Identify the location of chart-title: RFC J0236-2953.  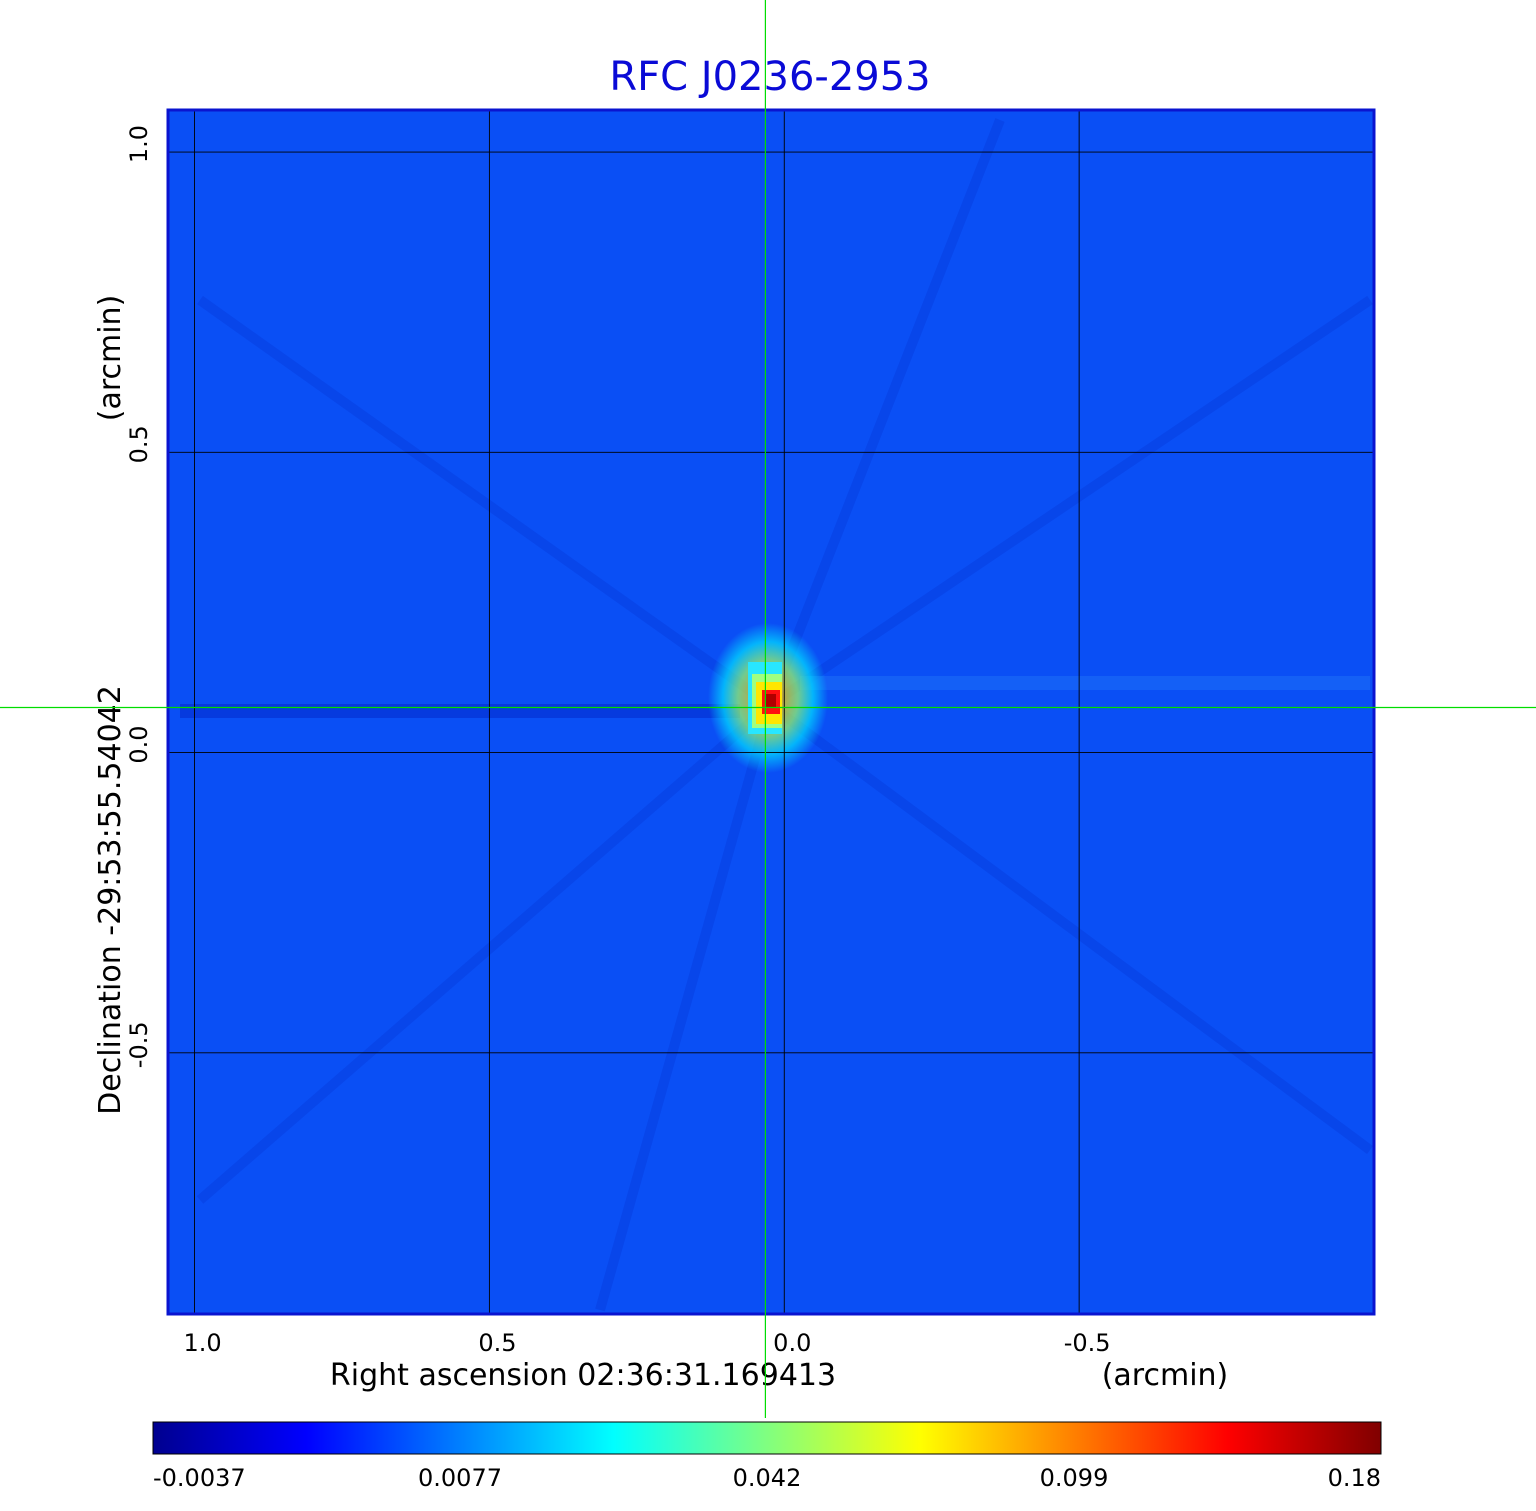
(769, 77).